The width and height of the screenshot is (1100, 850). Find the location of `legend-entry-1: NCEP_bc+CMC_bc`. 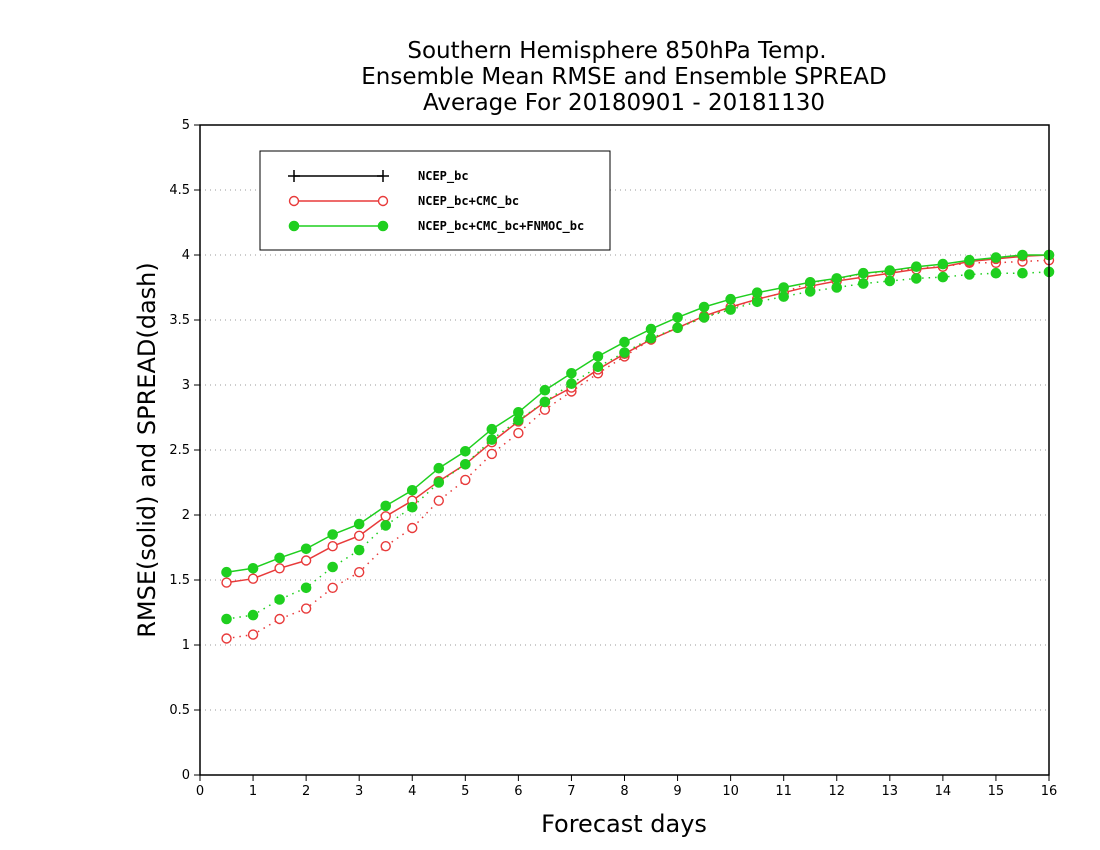

legend-entry-1: NCEP_bc+CMC_bc is located at coordinates (403, 201).